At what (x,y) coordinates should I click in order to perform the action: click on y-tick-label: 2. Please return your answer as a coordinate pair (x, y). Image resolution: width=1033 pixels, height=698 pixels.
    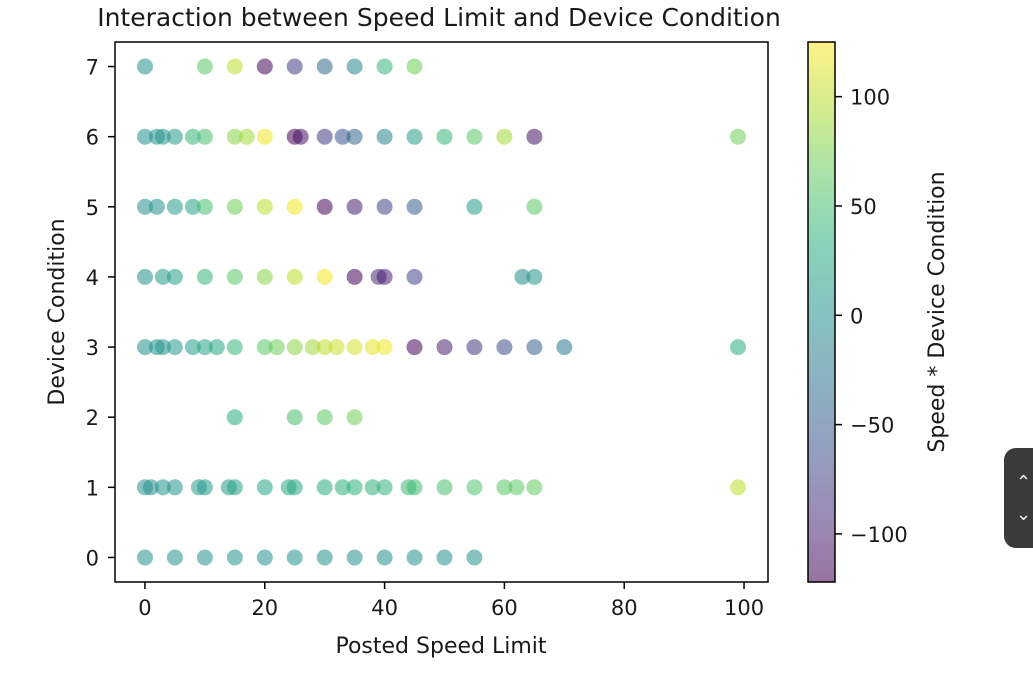
    Looking at the image, I should click on (92, 418).